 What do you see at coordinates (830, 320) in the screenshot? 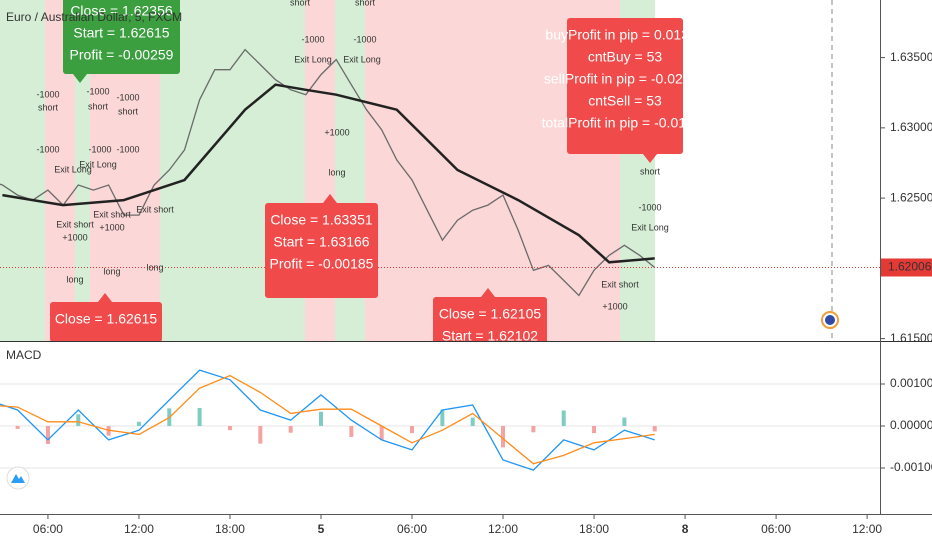
I see `event-icon-core` at bounding box center [830, 320].